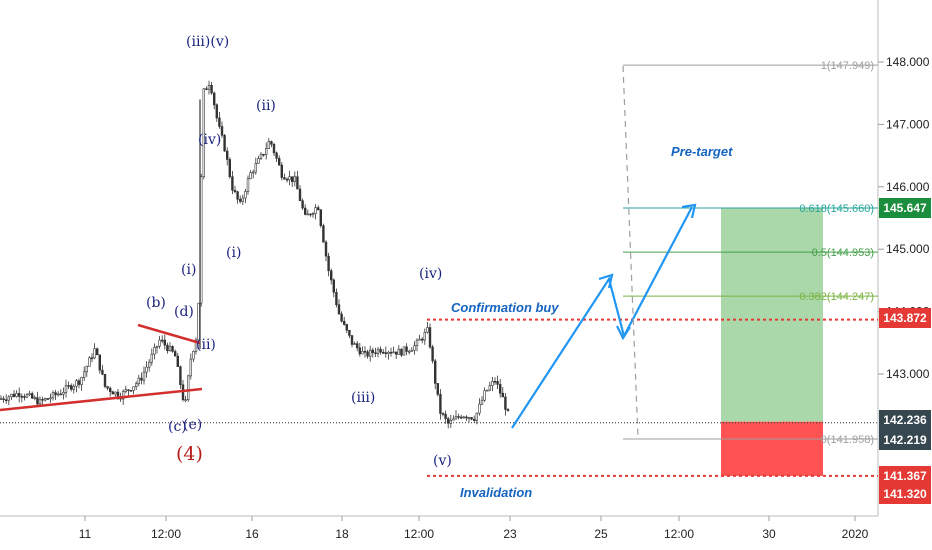 This screenshot has width=932, height=550. Describe the element at coordinates (908, 187) in the screenshot. I see `y-tick-label: 146.000` at that location.